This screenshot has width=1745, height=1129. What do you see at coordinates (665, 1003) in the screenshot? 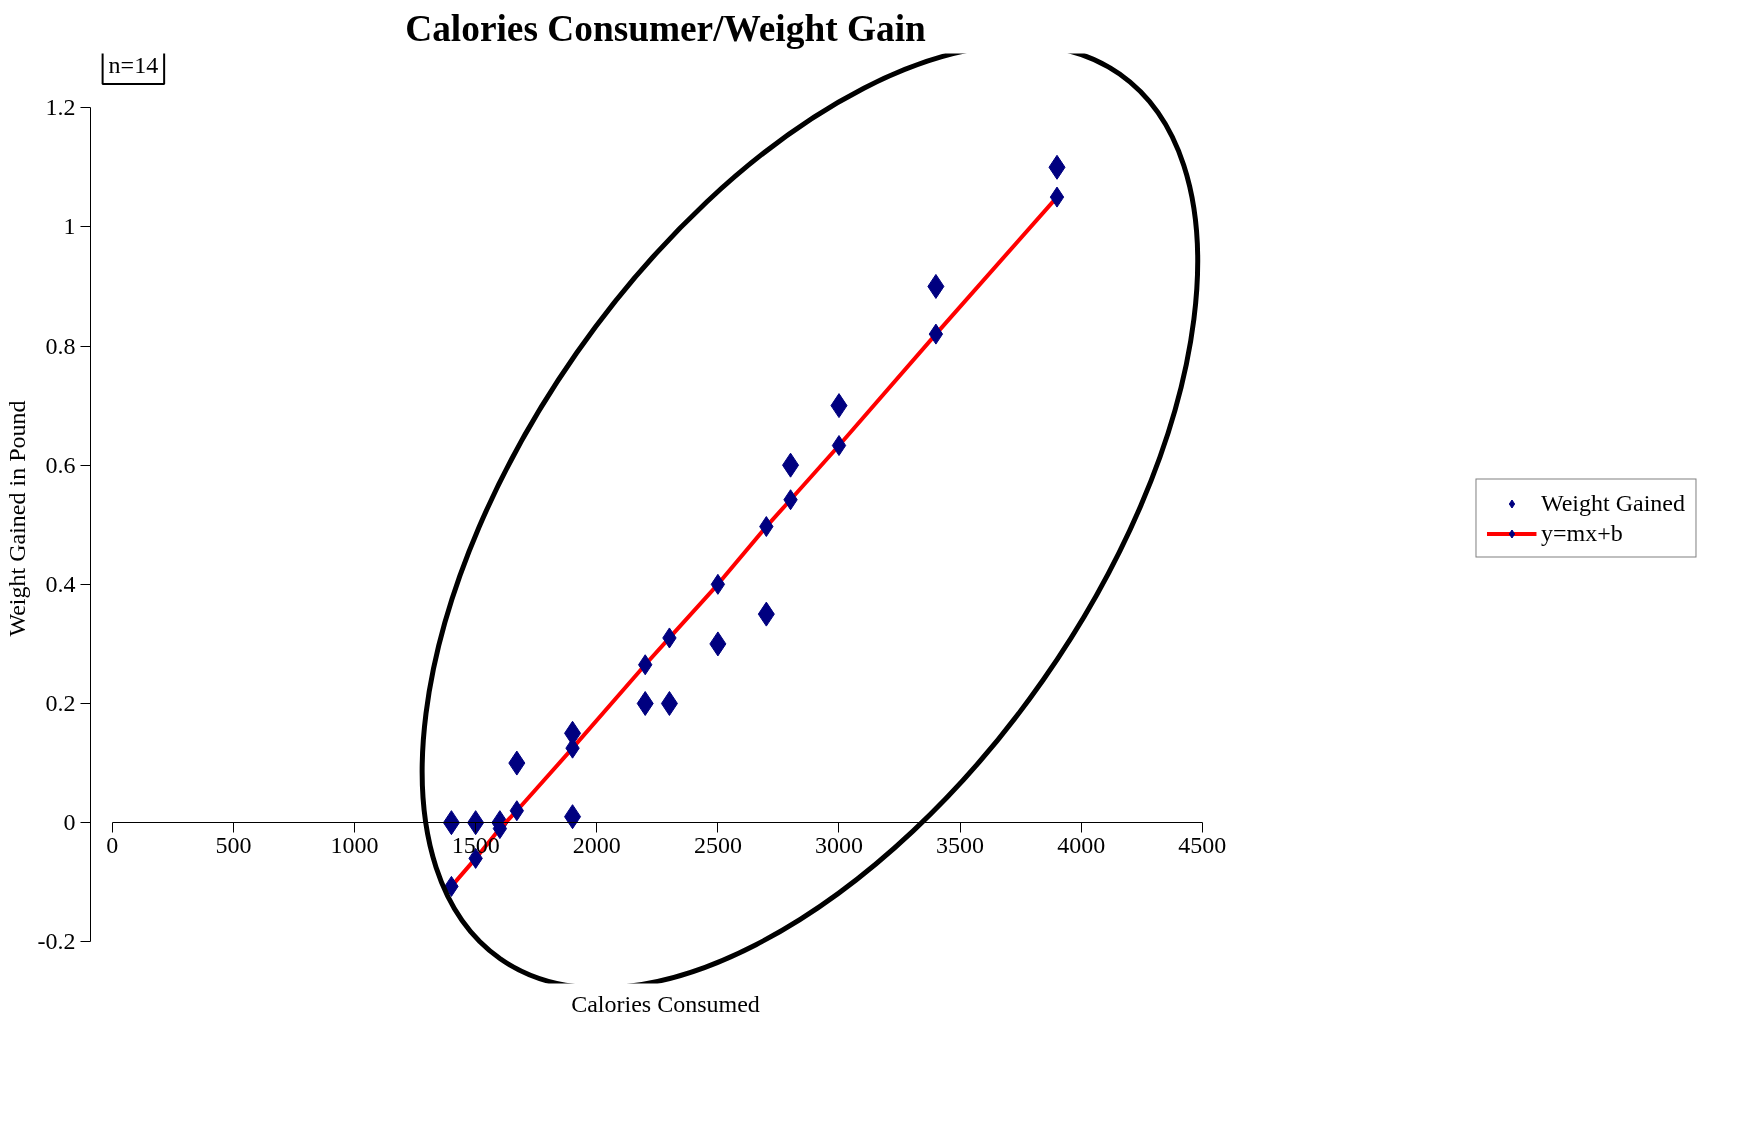
I see `x-axis-title: Calories Consumed` at bounding box center [665, 1003].